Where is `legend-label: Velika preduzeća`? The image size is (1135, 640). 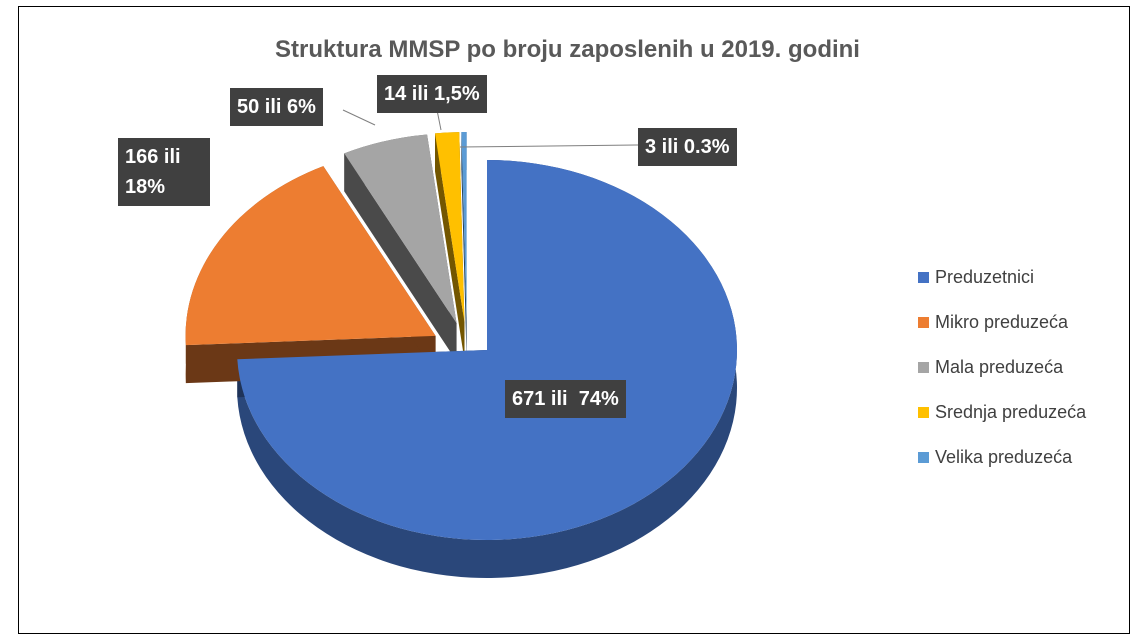
legend-label: Velika preduzeća is located at coordinates (1004, 457).